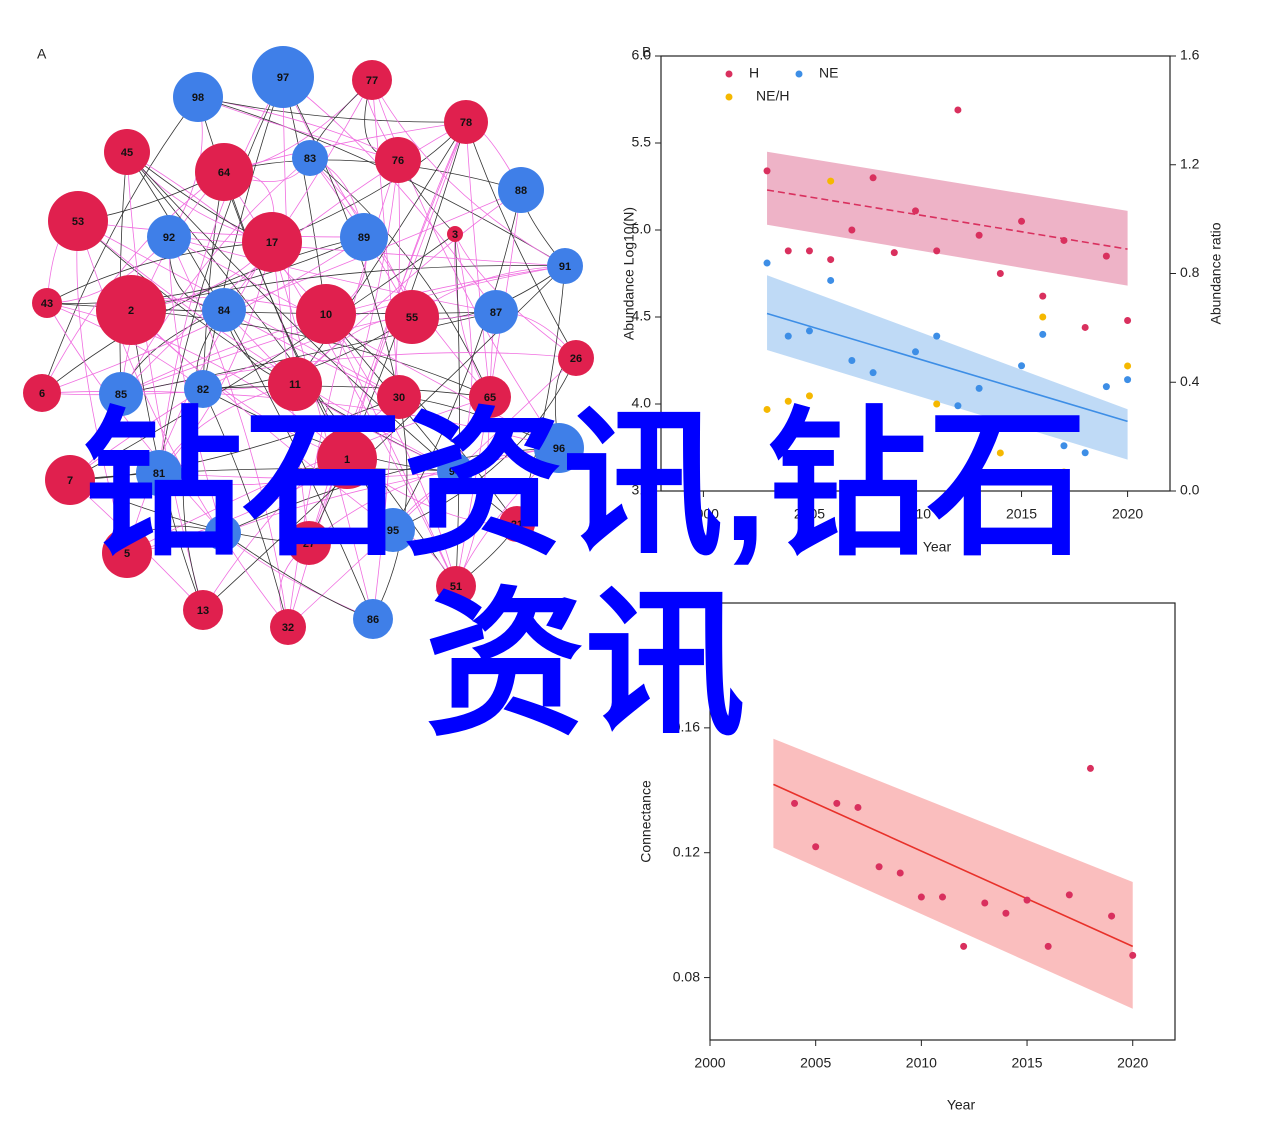  I want to click on y2-tick-label: 0.4, so click(1190, 381).